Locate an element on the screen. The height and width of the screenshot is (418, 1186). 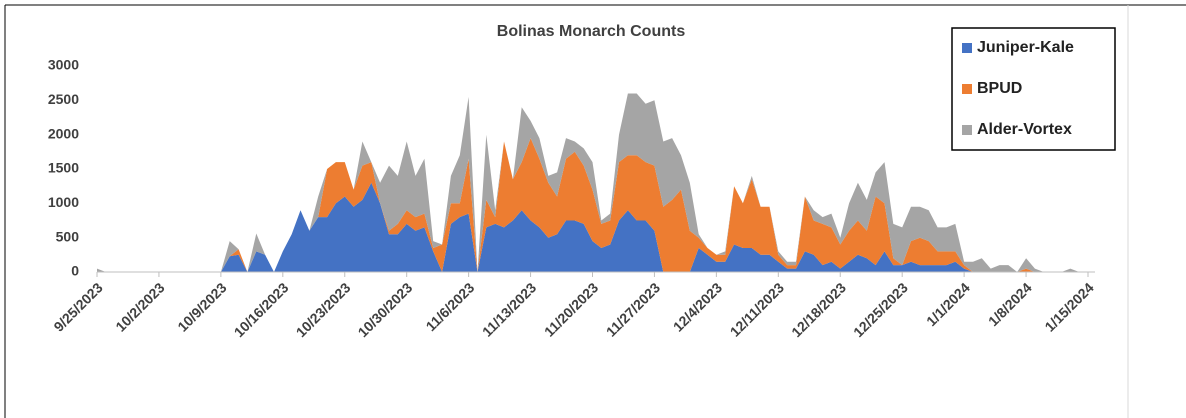
x-tick-label: 12/25/2023 is located at coordinates (880, 309).